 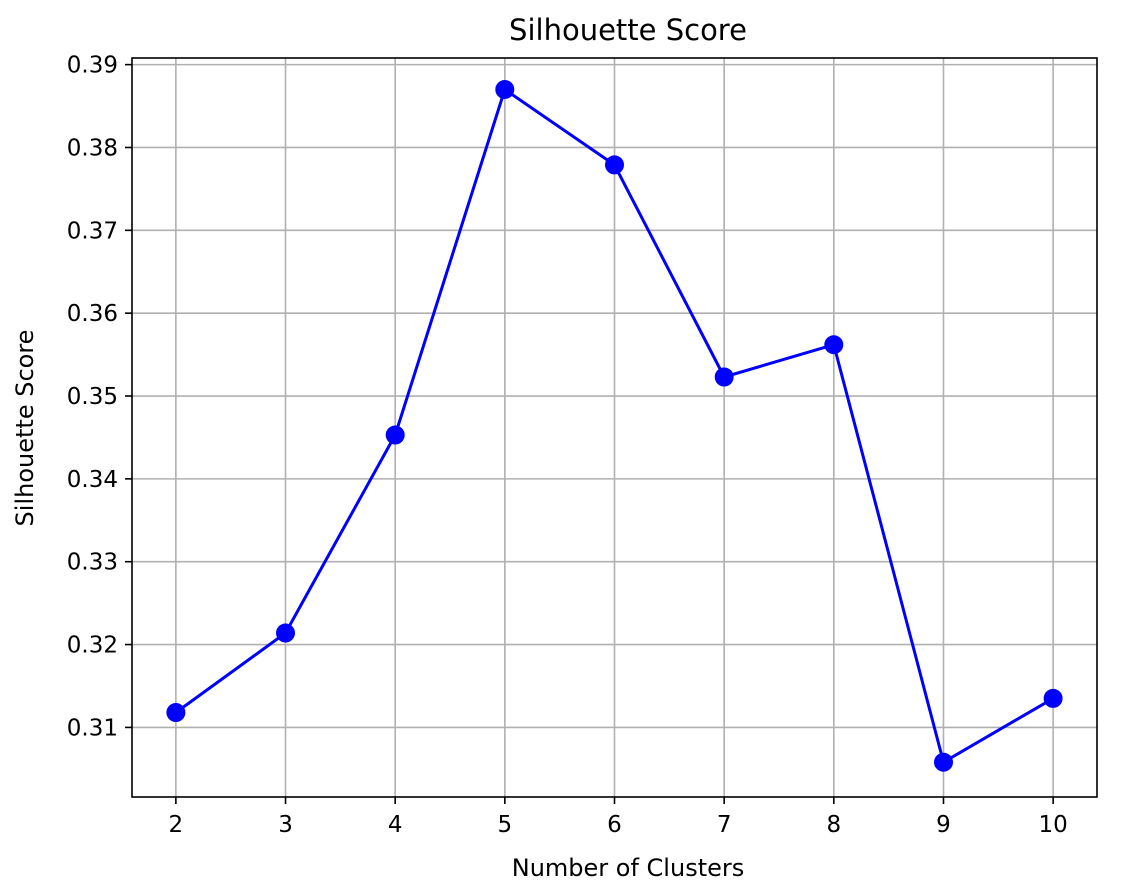 I want to click on x-tick-label: 7, so click(x=724, y=825).